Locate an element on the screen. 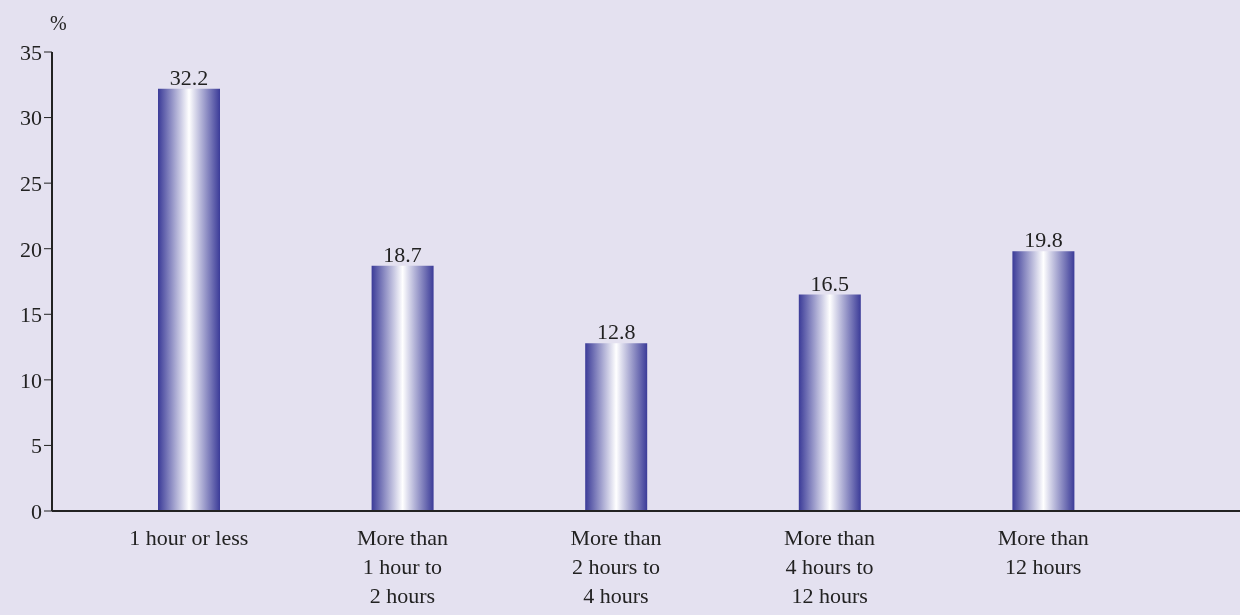 Image resolution: width=1240 pixels, height=615 pixels. x-tick-label: 1 hour or less is located at coordinates (189, 537).